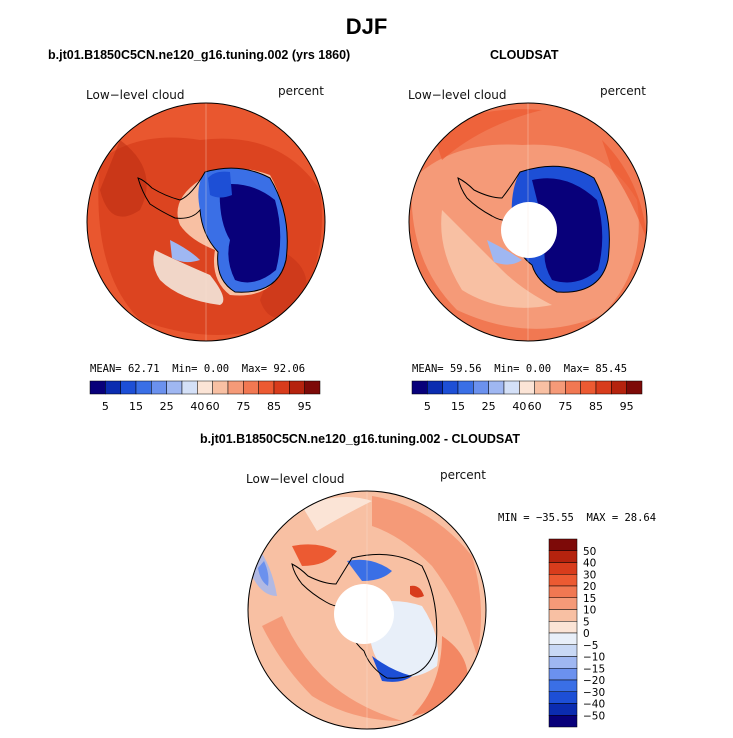  What do you see at coordinates (538, 369) in the screenshot?
I see `panel-2-min: 0.00` at bounding box center [538, 369].